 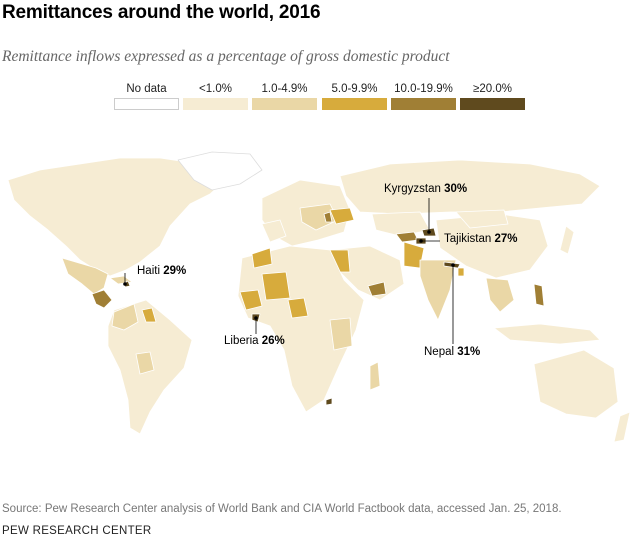 I want to click on region-madagascar, so click(x=375, y=376).